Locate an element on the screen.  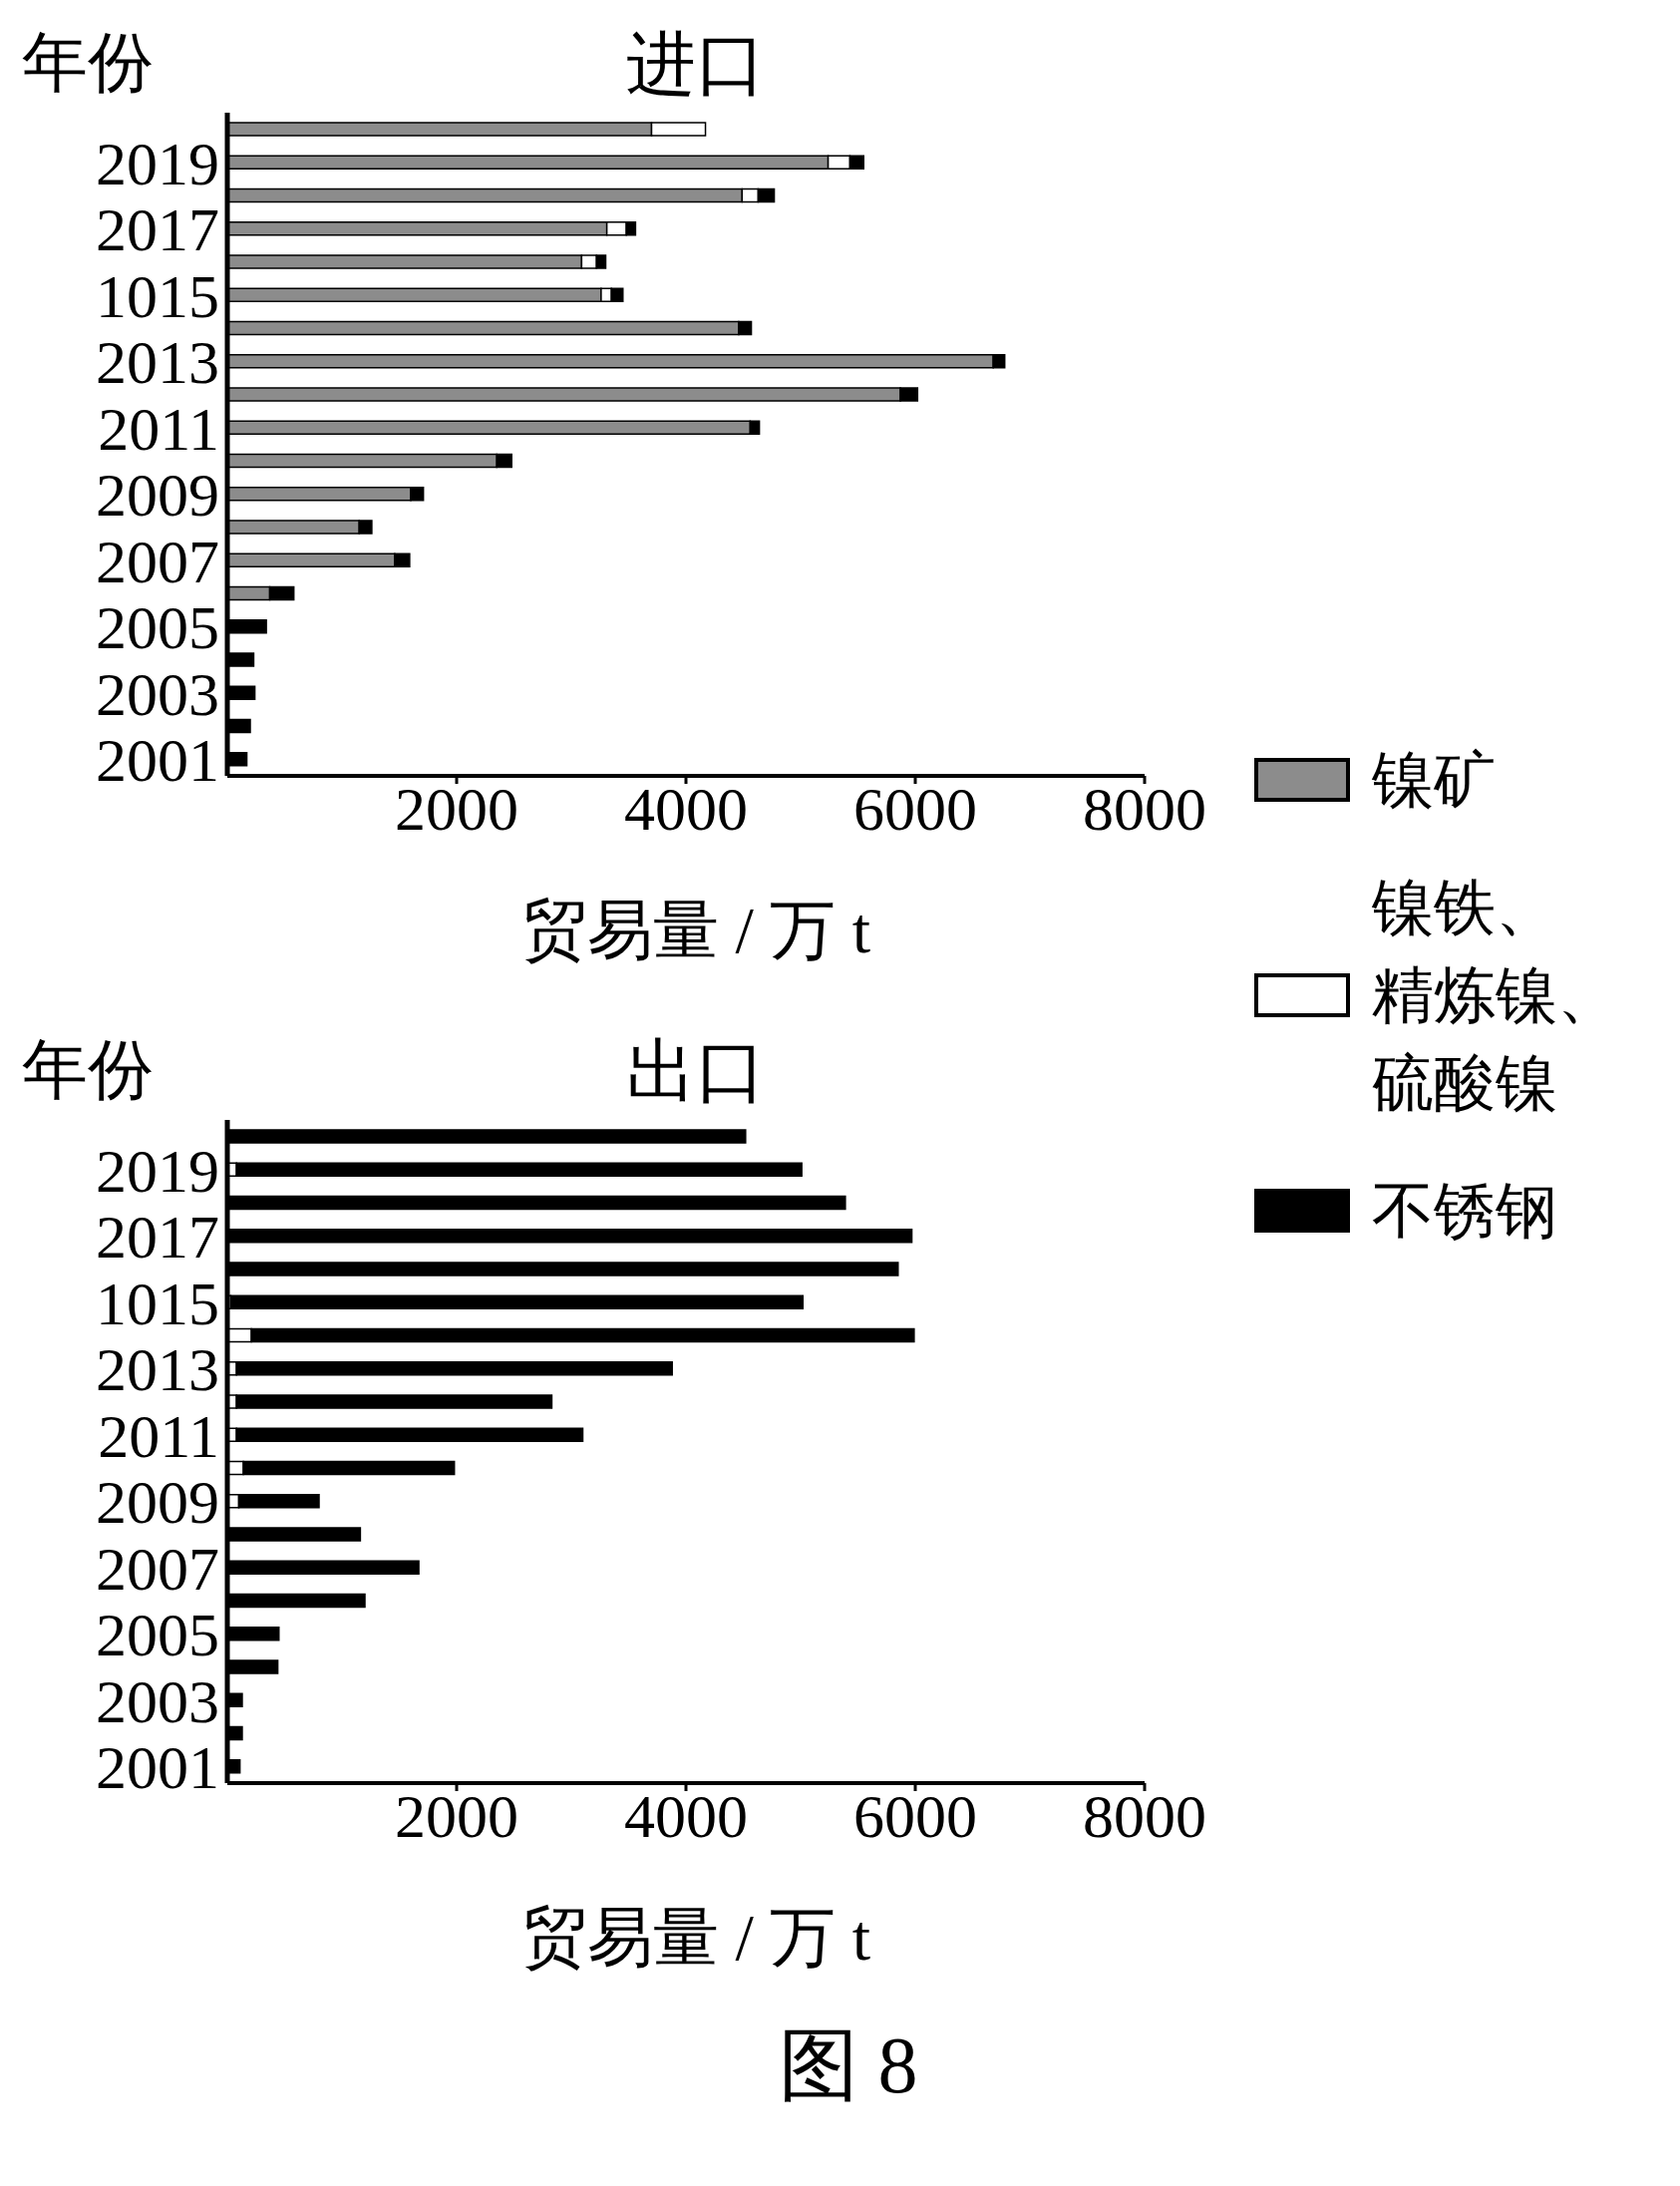
legend-label: 镍矿 is located at coordinates (1434, 780).